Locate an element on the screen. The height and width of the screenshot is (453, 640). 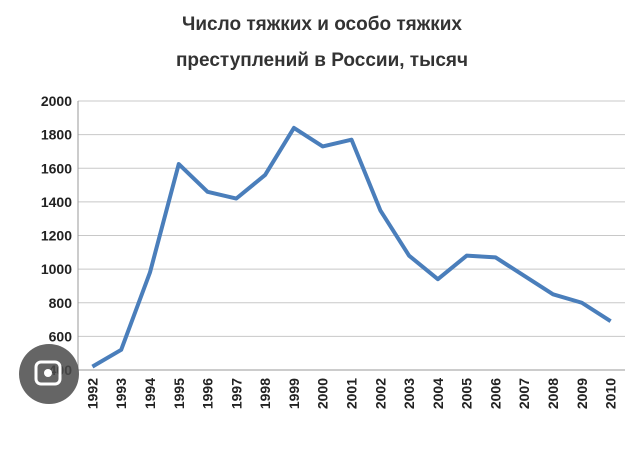
x-tick-label: 2010 is located at coordinates (611, 393).